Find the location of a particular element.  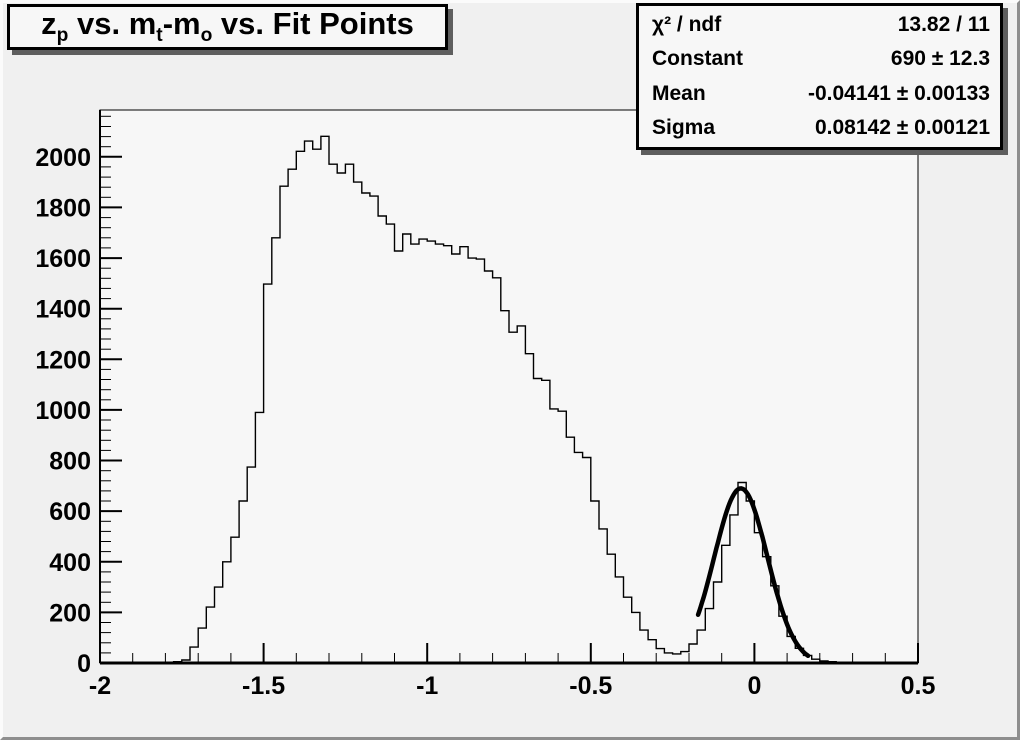

stats-label-chi2: χ² / ndf is located at coordinates (687, 25).